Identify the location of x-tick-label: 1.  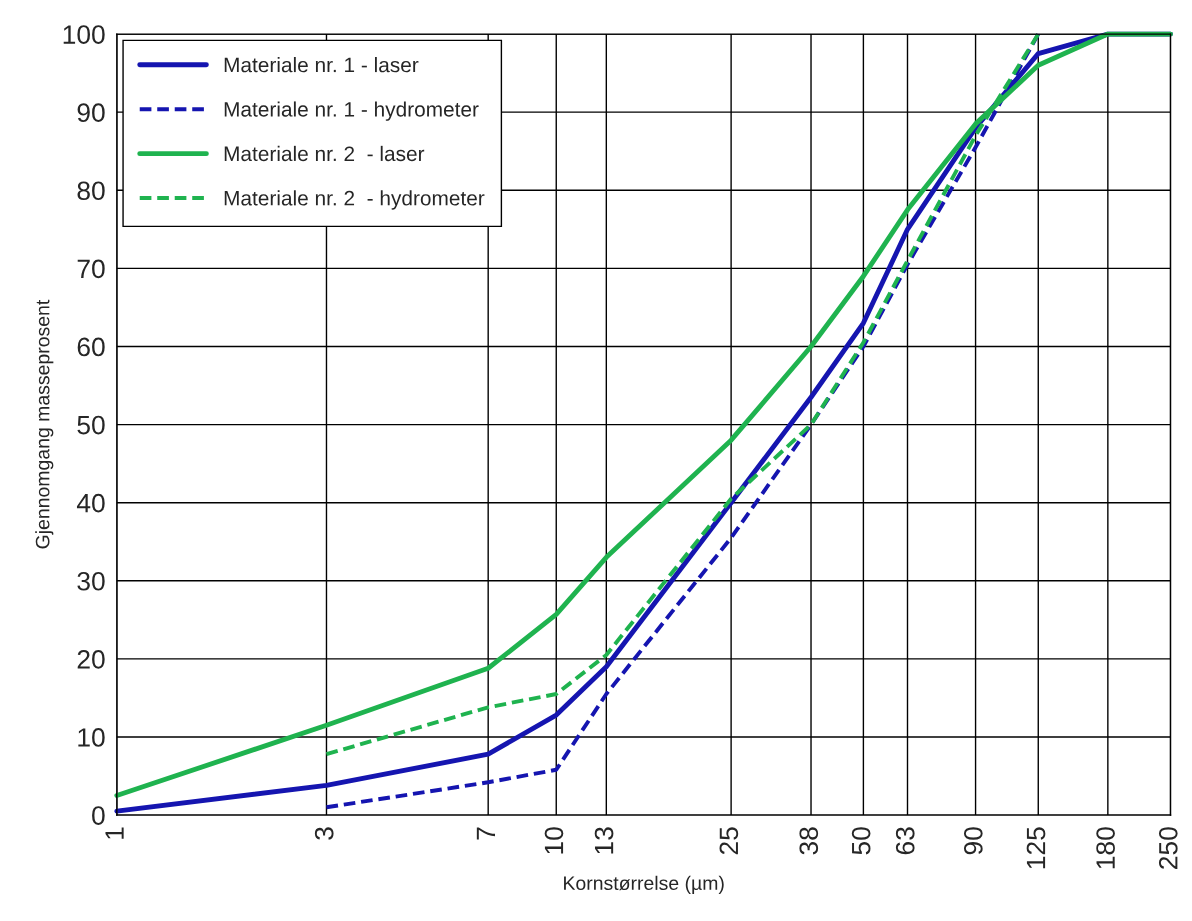
(114, 833).